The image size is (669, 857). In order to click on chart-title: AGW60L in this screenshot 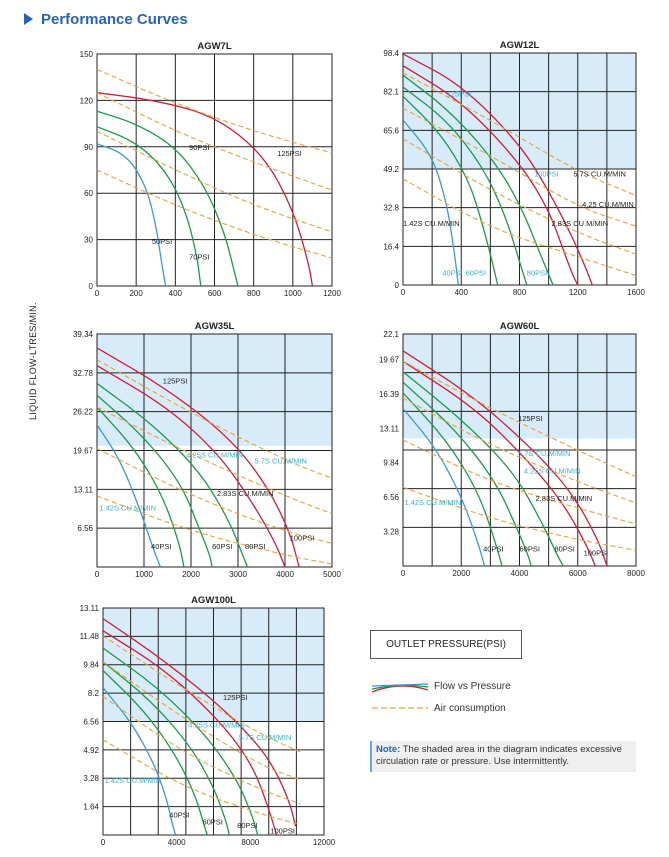, I will do `click(520, 326)`.